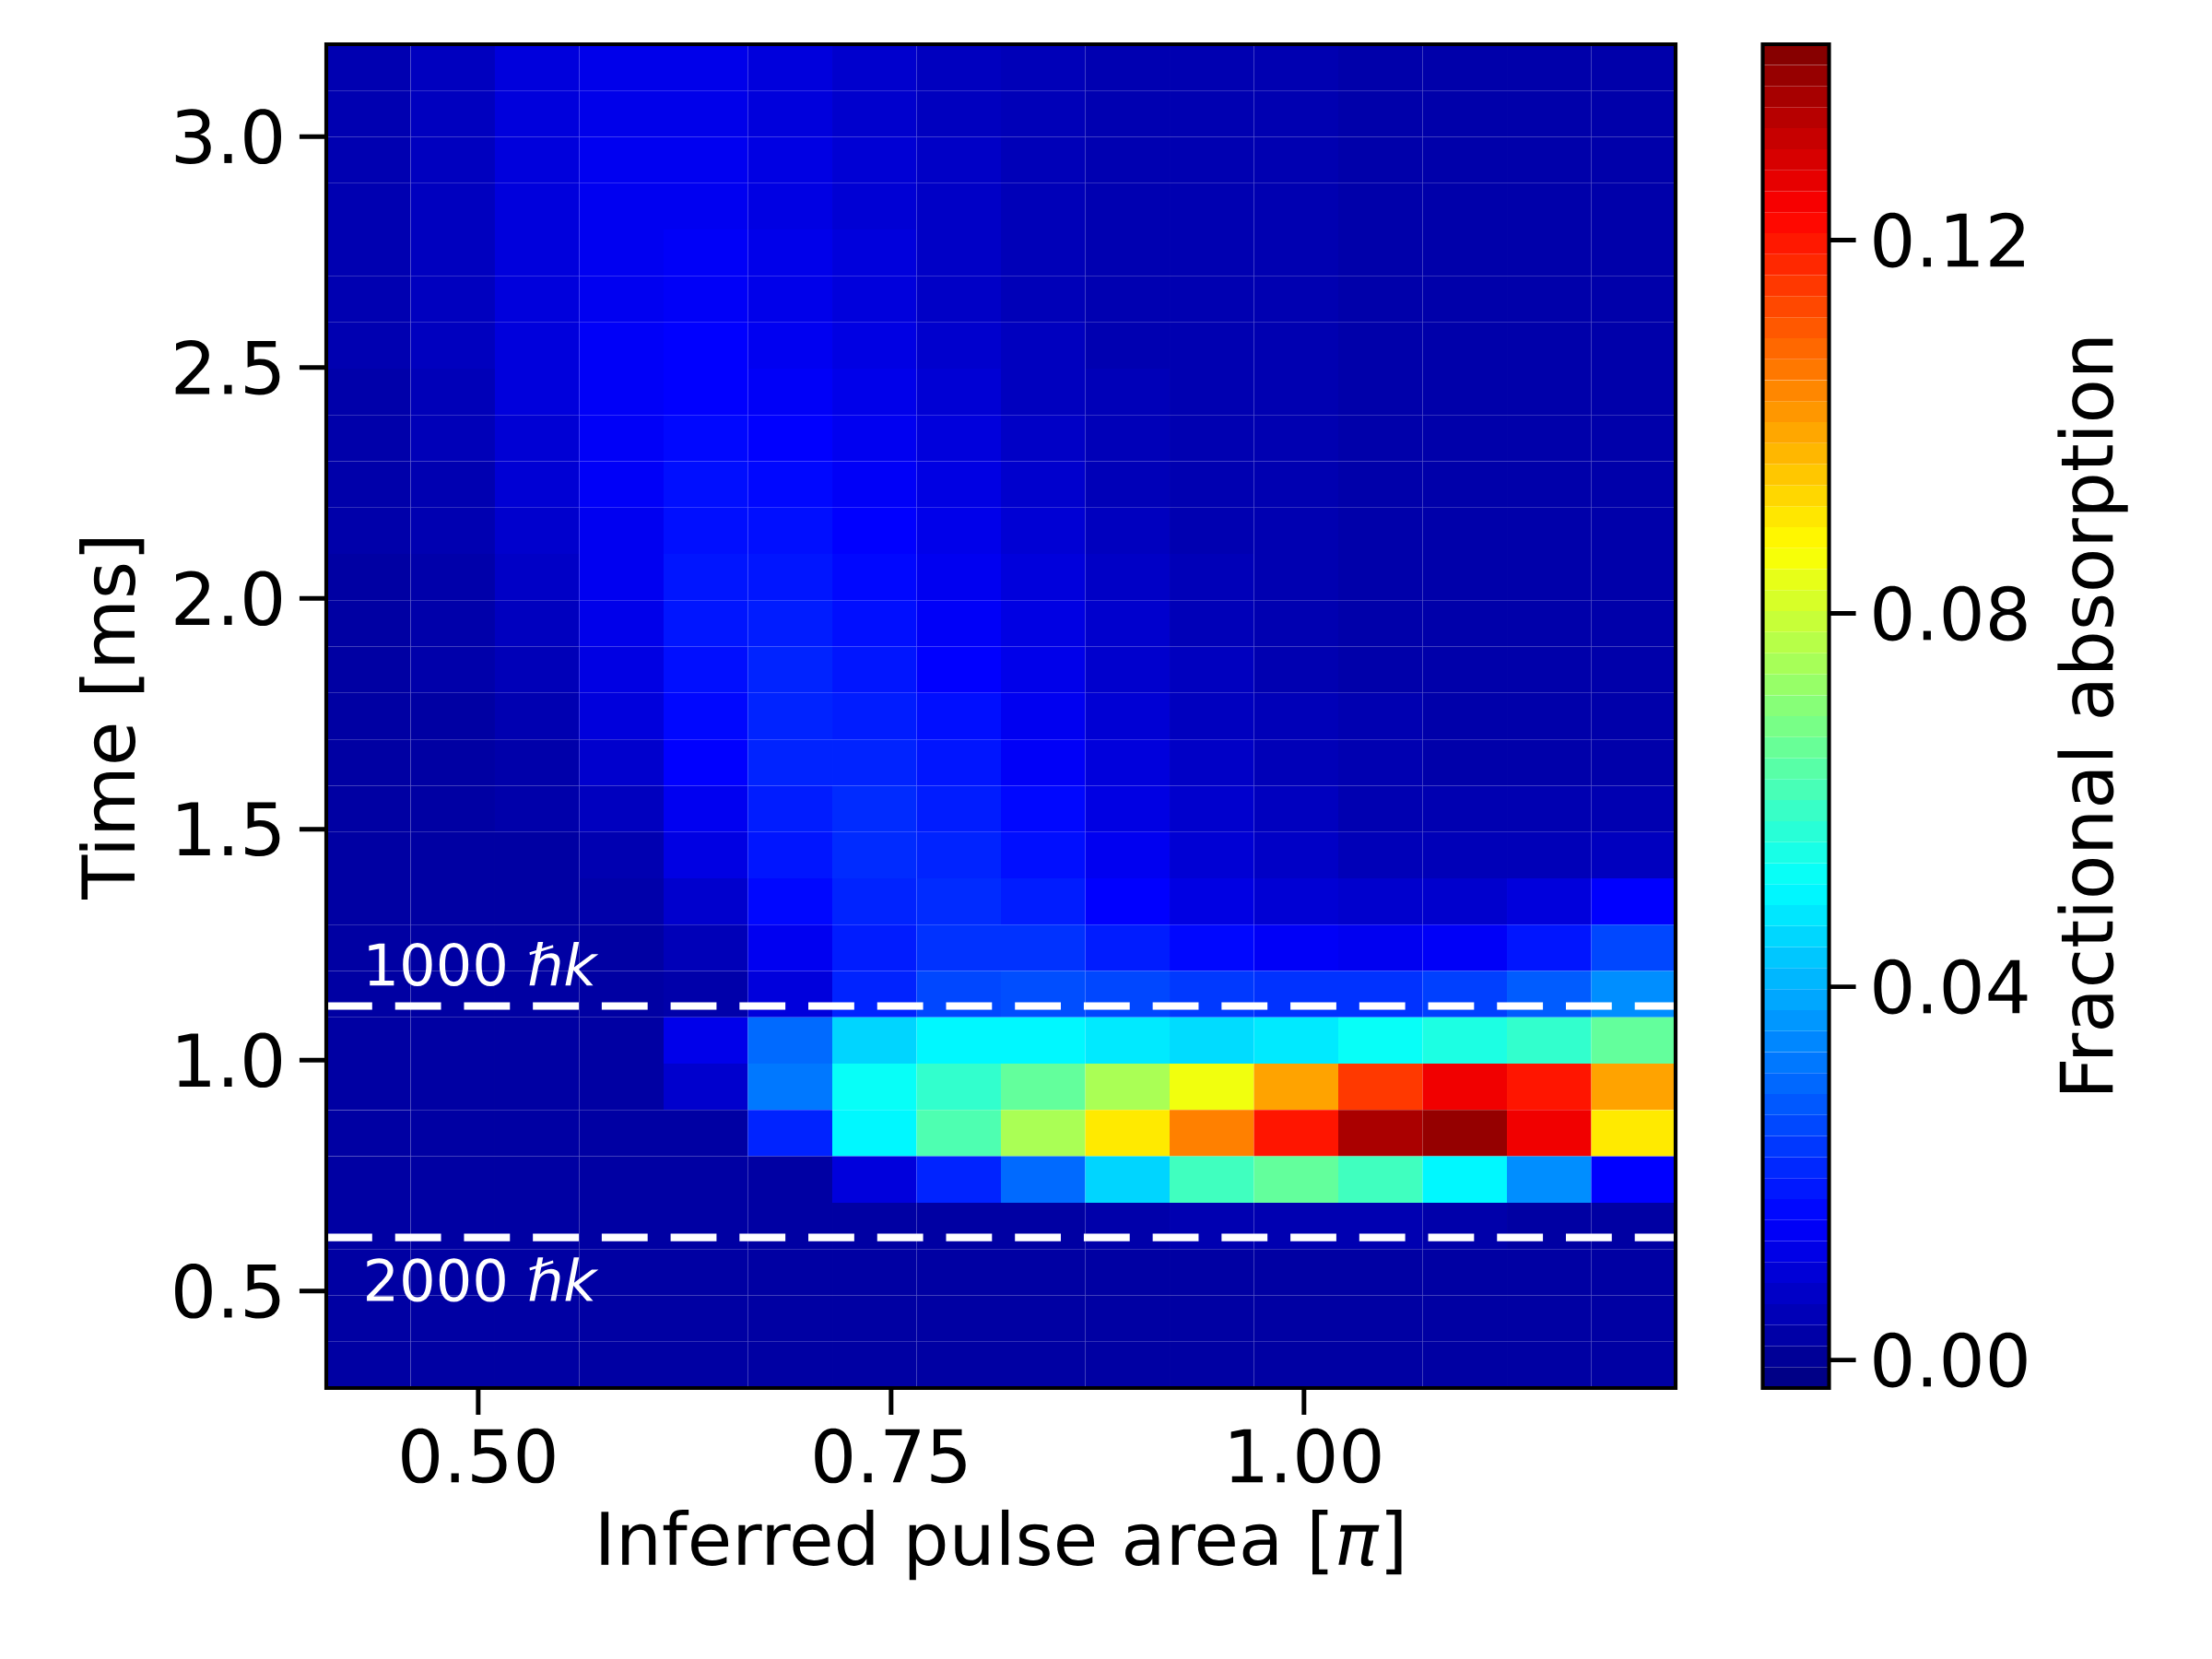  I want to click on x-axis-title: Inferred pulse area [π], so click(1001, 1545).